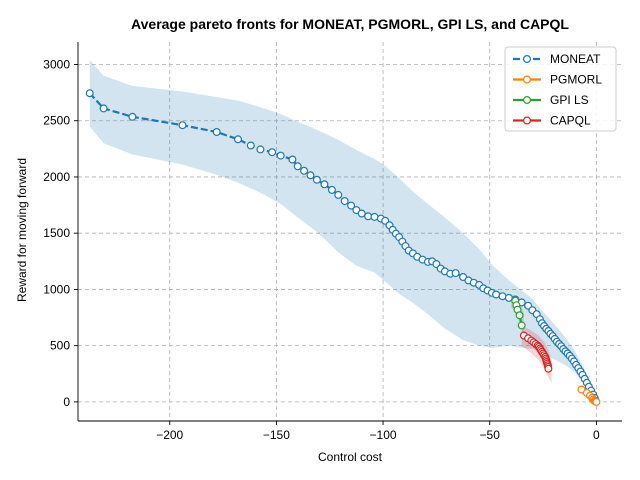 This screenshot has height=480, width=640. Describe the element at coordinates (56, 64) in the screenshot. I see `y-tick-label: 3000` at that location.